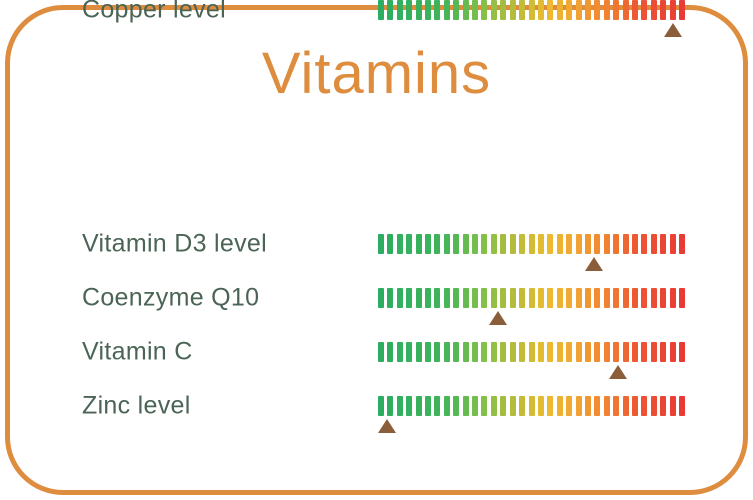 The height and width of the screenshot is (500, 753). What do you see at coordinates (376, 18) in the screenshot?
I see `gauge-row-copper: Copper level` at bounding box center [376, 18].